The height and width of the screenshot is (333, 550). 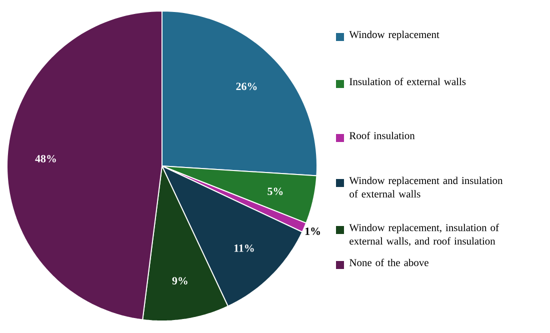 What do you see at coordinates (244, 248) in the screenshot?
I see `data-label: 11%` at bounding box center [244, 248].